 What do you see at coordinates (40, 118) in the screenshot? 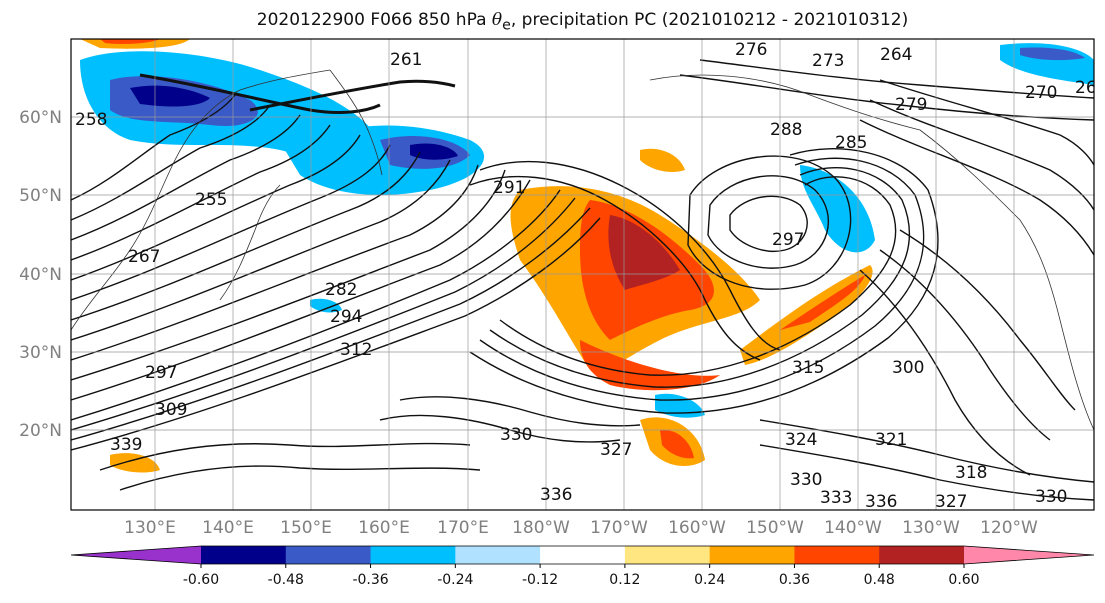
I see `lat-label-60n: 60°N` at bounding box center [40, 118].